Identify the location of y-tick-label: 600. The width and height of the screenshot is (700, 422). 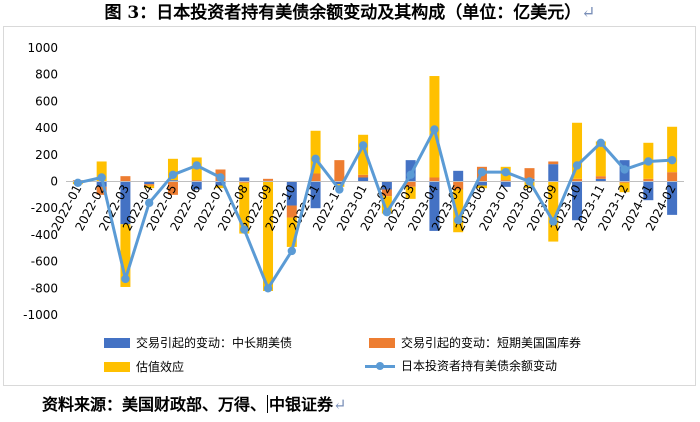
(46, 101).